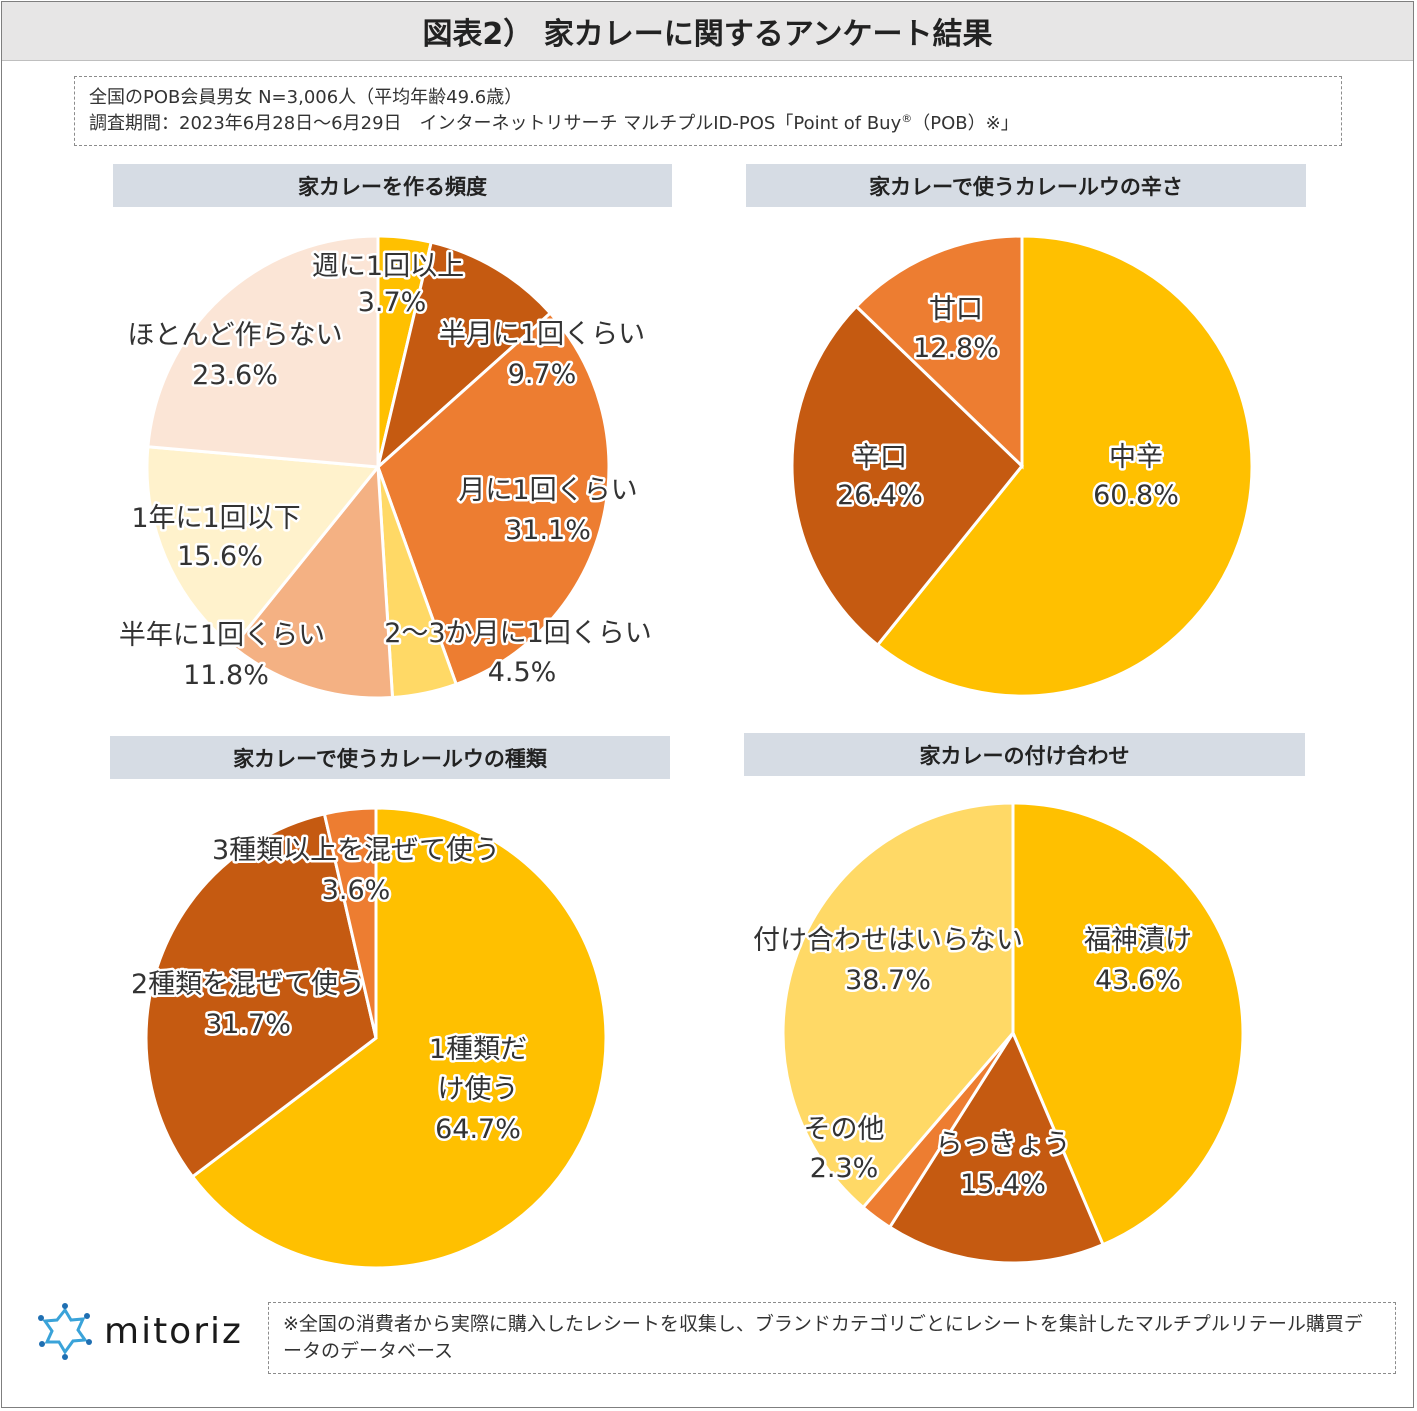 Image resolution: width=1417 pixels, height=1411 pixels. What do you see at coordinates (956, 348) in the screenshot?
I see `slice-value-label: 12.8%` at bounding box center [956, 348].